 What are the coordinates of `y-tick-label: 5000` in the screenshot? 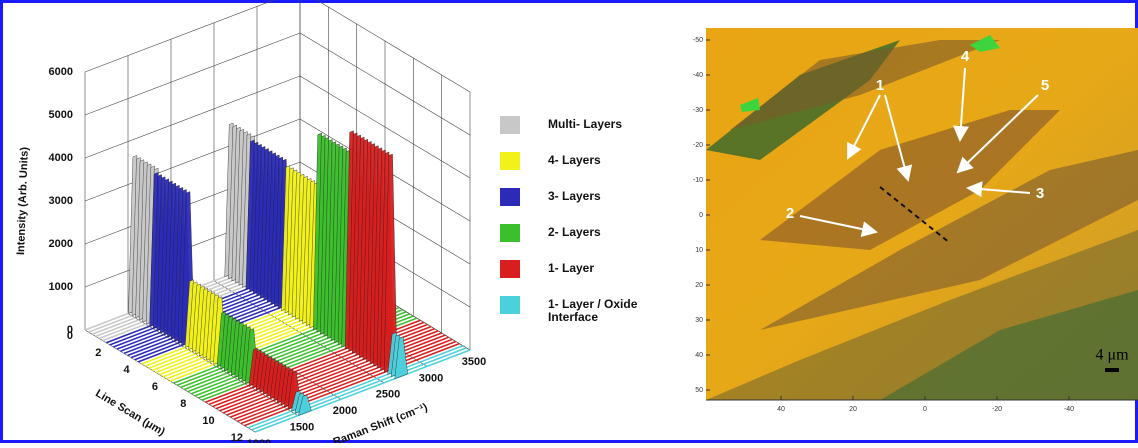 It's located at (61, 115).